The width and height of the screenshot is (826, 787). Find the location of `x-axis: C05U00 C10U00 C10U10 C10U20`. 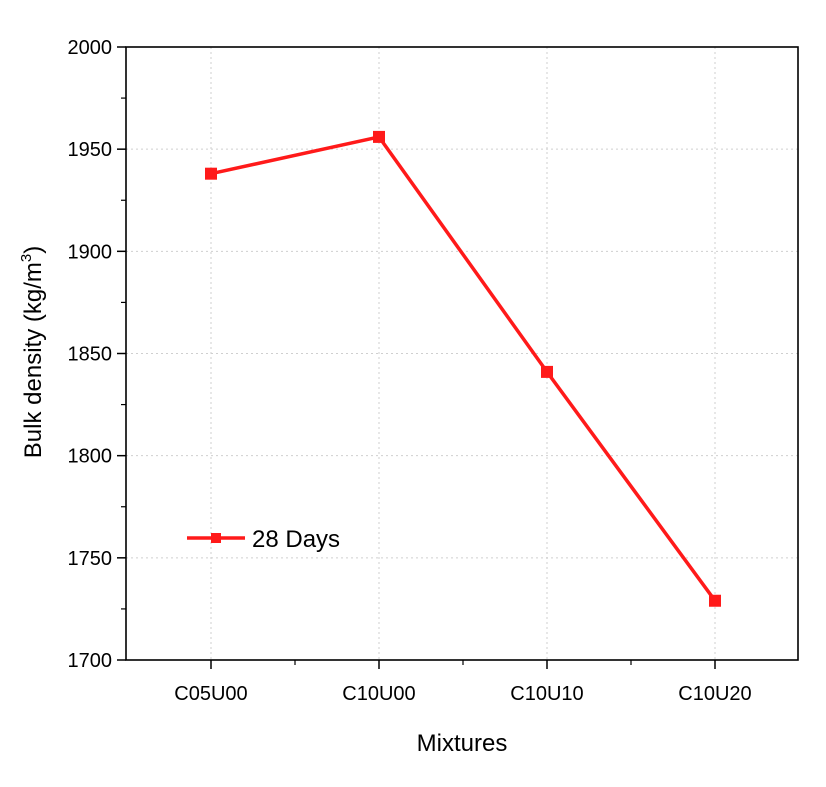

x-axis: C05U00 C10U00 C10U10 C10U20 is located at coordinates (463, 682).